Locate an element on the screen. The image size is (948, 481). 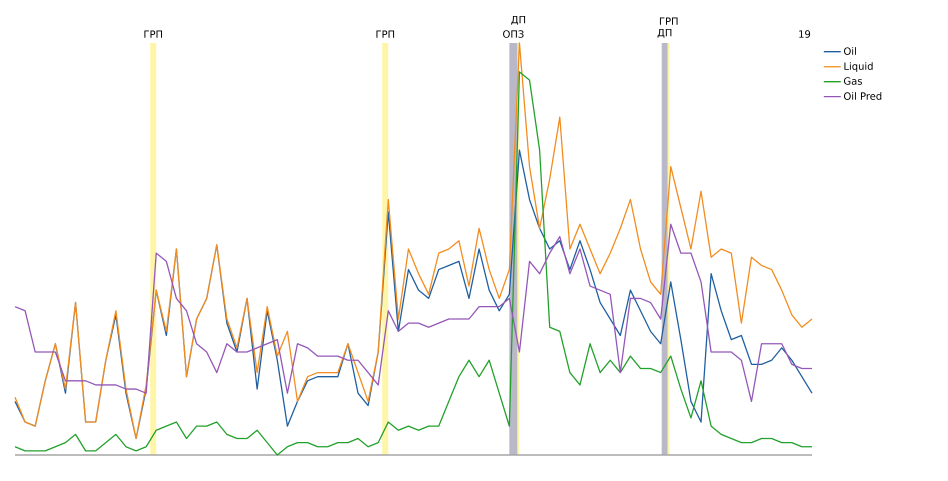
text: ОПЗ is located at coordinates (513, 34).